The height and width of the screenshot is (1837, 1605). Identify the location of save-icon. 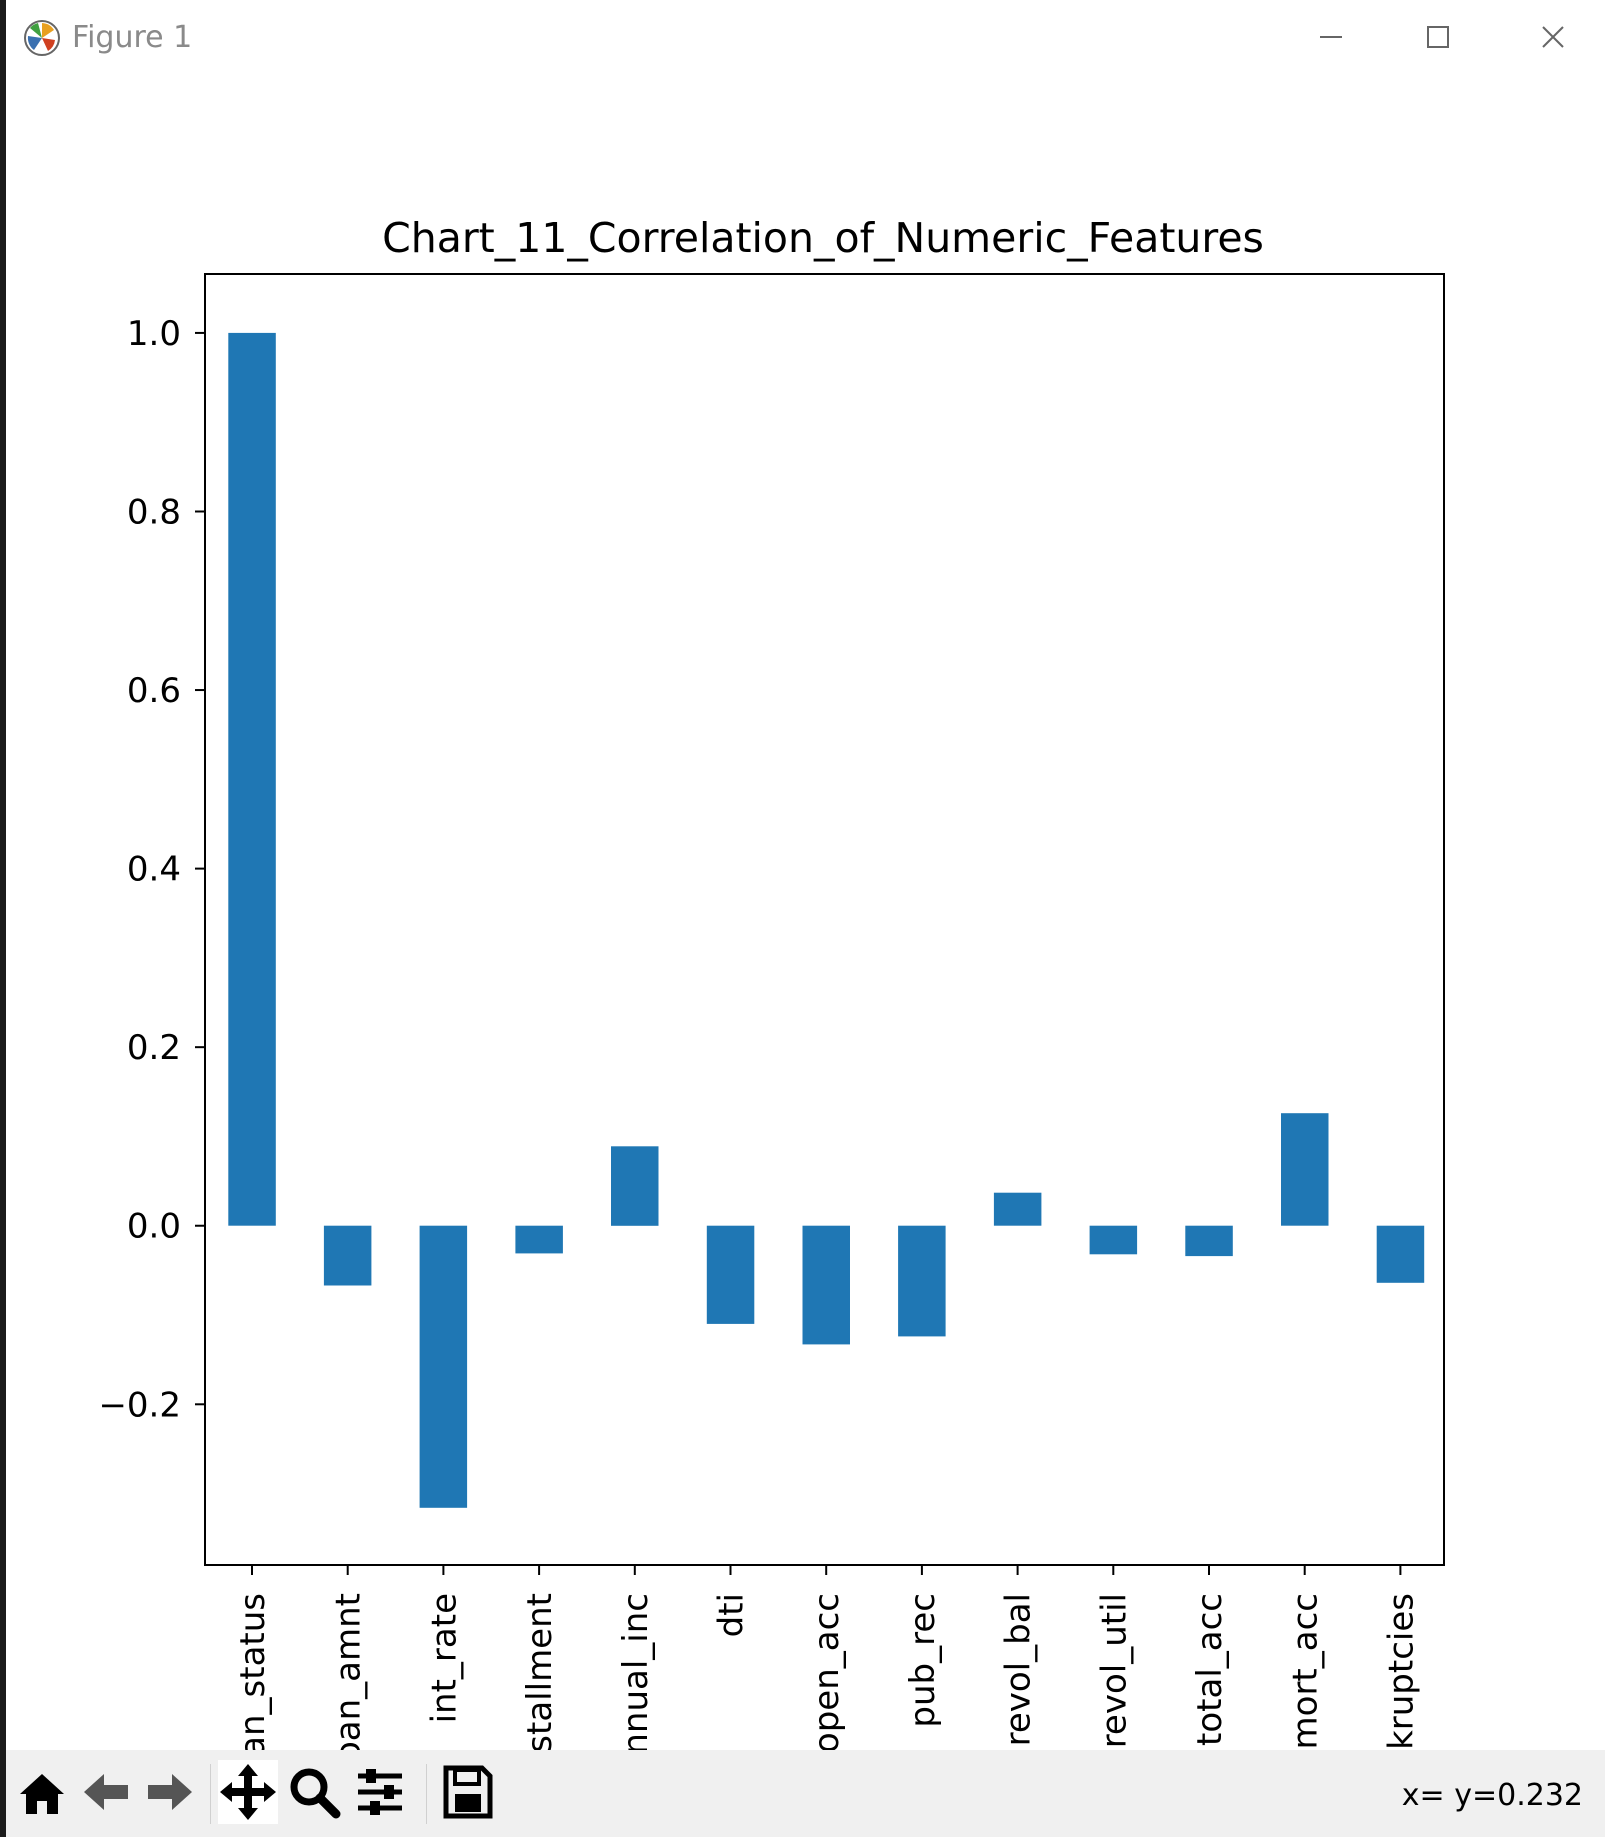
(468, 1792).